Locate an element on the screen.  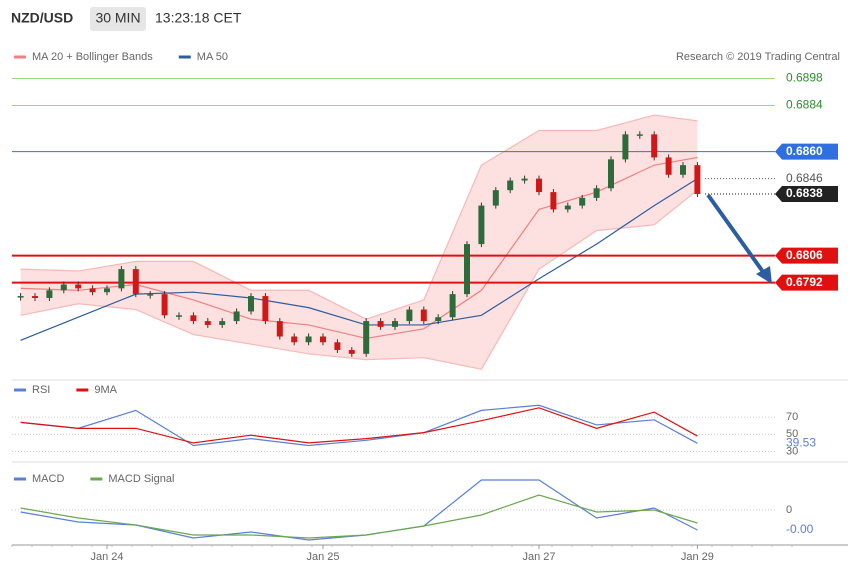
x-tick-label: Jan 25 is located at coordinates (322, 557).